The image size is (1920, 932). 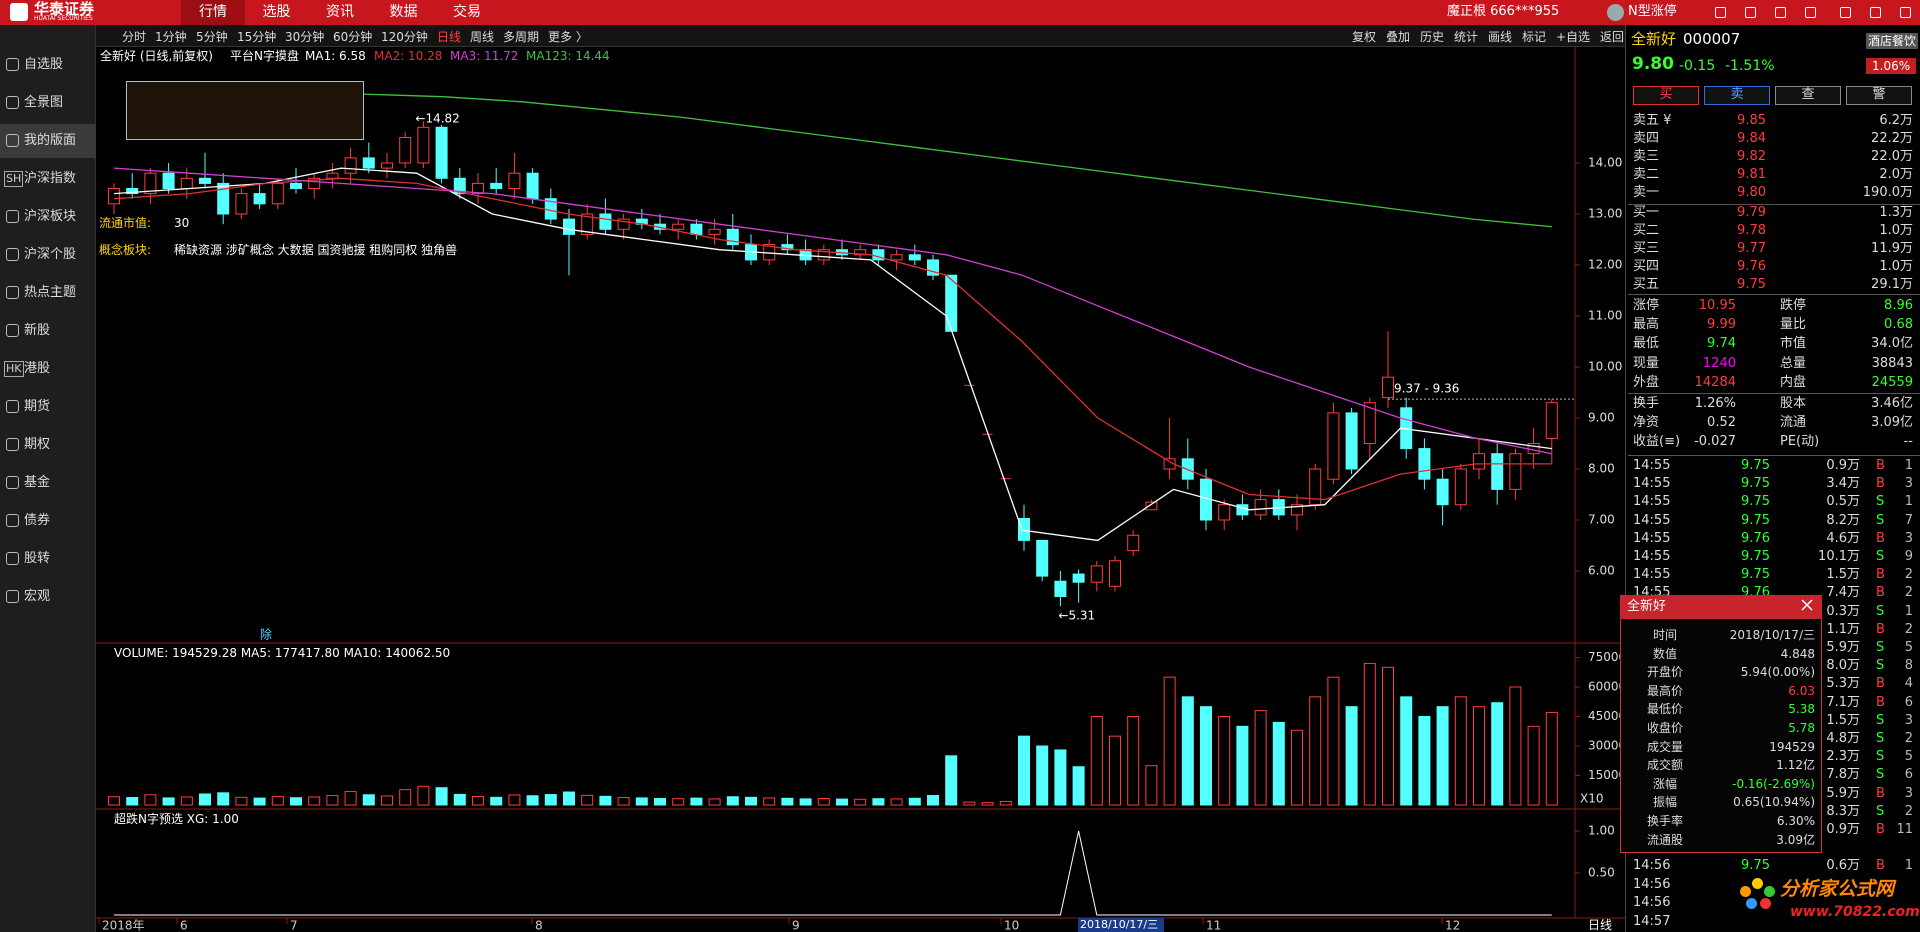 What do you see at coordinates (404, 37) in the screenshot?
I see `period-button: 120分钟` at bounding box center [404, 37].